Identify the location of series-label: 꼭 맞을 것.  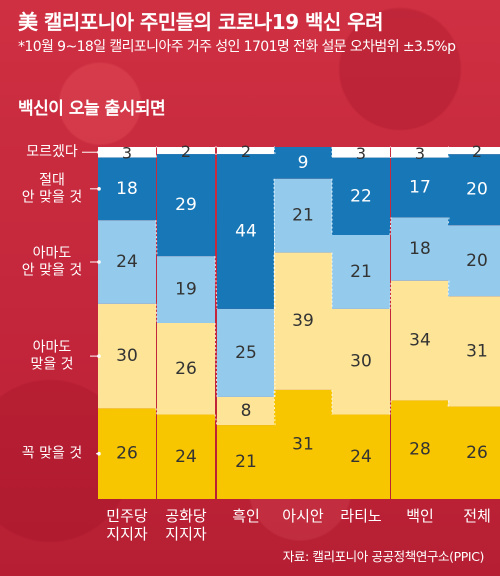
(52, 454).